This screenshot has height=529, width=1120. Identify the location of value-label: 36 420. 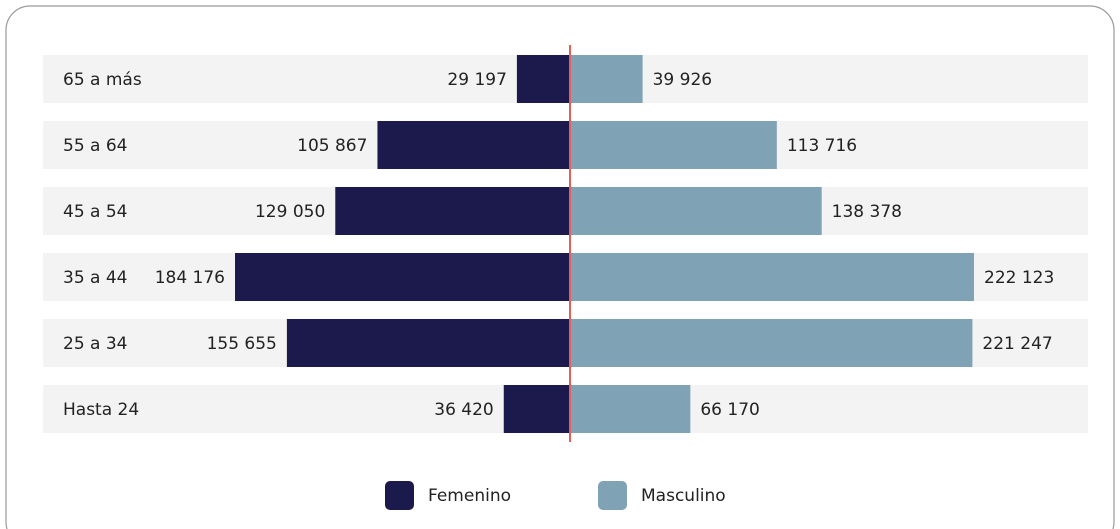
(463, 410).